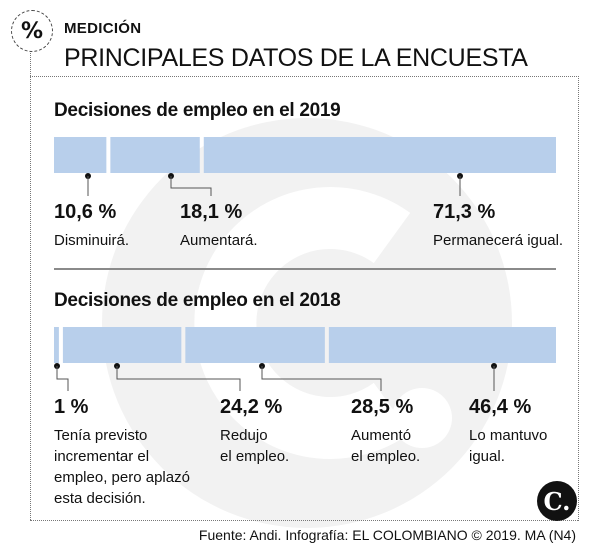  What do you see at coordinates (85, 212) in the screenshot?
I see `value-label-2019-1: 10,6 %` at bounding box center [85, 212].